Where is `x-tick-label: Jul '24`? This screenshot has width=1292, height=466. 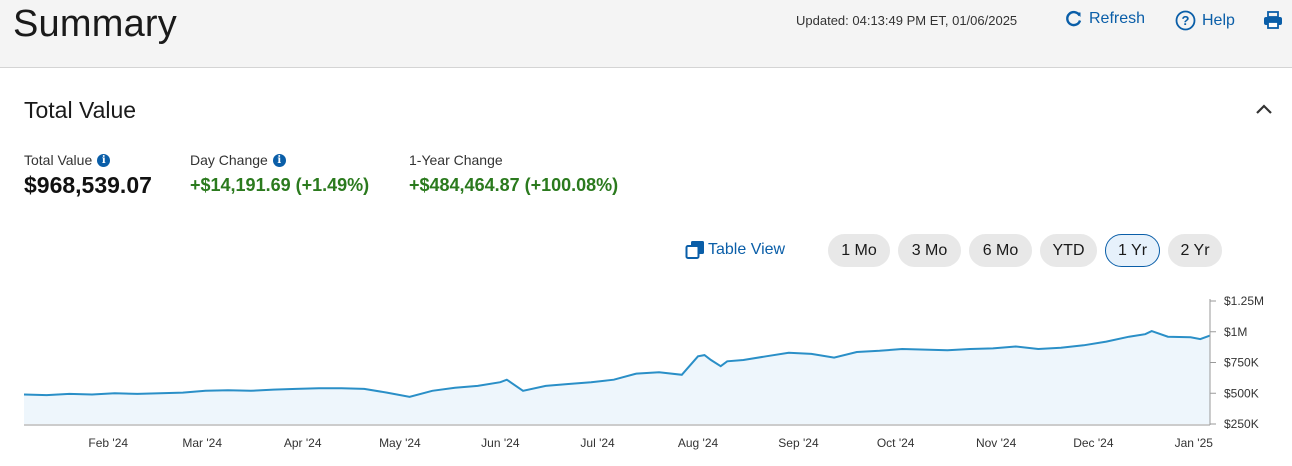
x-tick-label: Jul '24 is located at coordinates (597, 443).